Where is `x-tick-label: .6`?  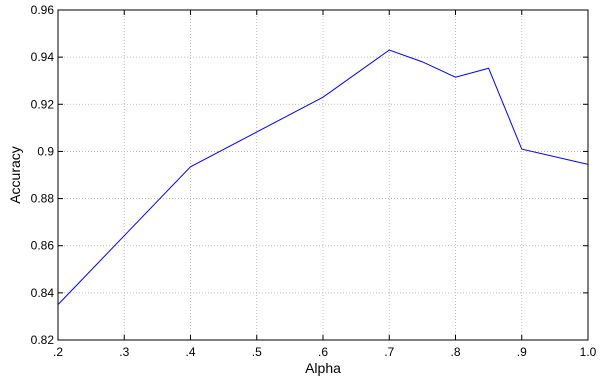 x-tick-label: .6 is located at coordinates (323, 352).